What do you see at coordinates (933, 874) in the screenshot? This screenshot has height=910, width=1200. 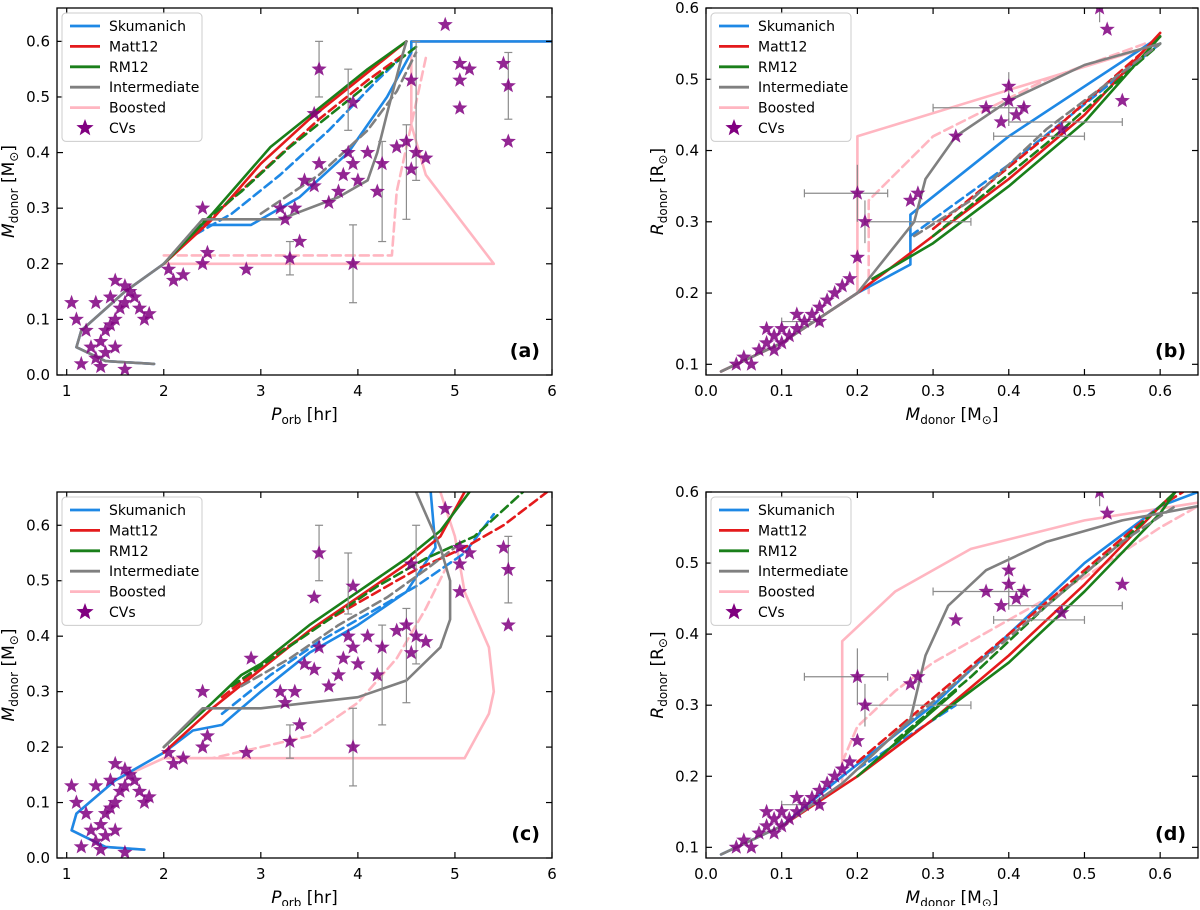 I see `x-tick-label: 0.3` at bounding box center [933, 874].